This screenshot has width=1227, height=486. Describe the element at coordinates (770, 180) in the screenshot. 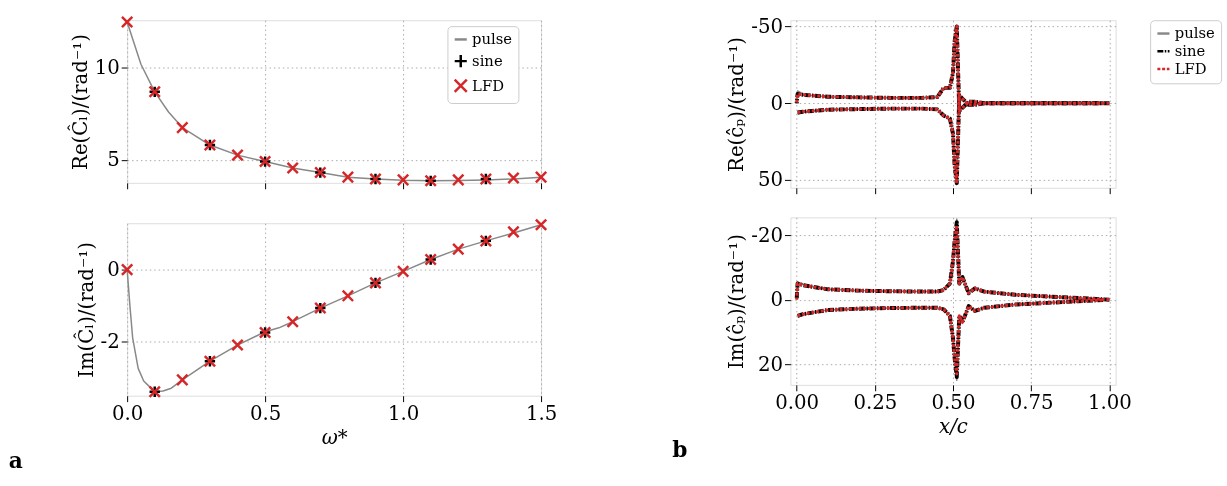

I see `y-tick-label: 50` at that location.